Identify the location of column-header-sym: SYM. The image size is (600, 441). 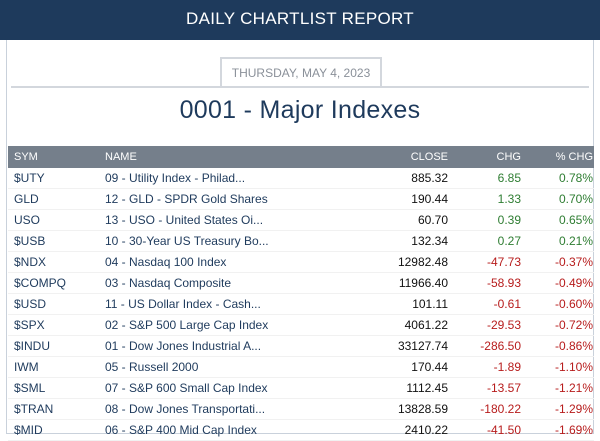
(26, 157).